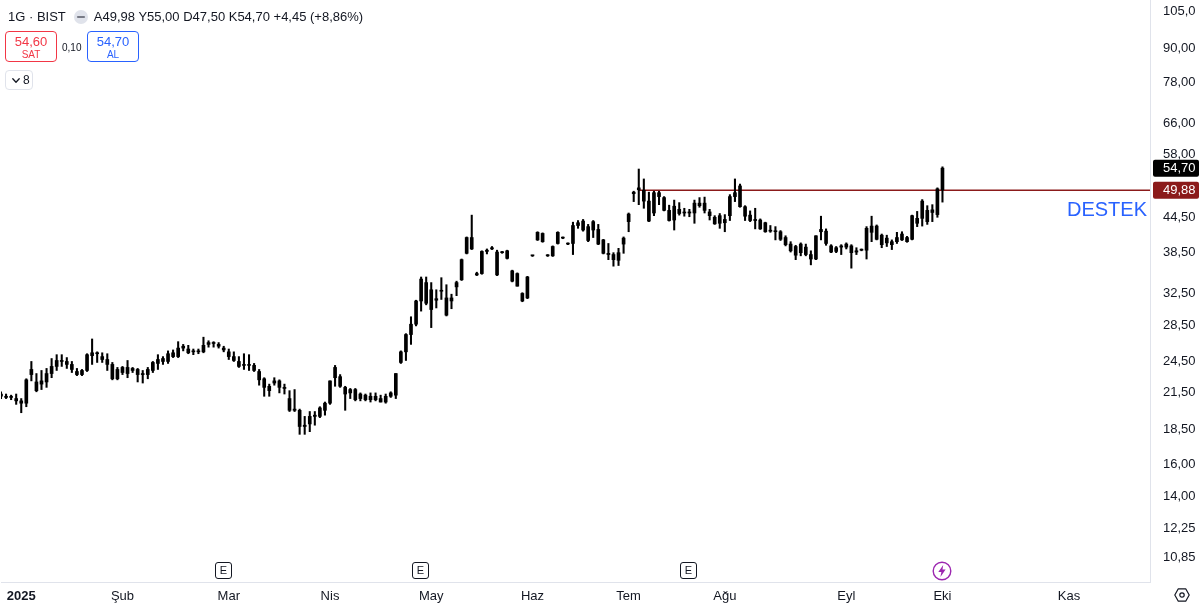 The image size is (1200, 603). Describe the element at coordinates (1107, 208) in the screenshot. I see `series-label: DESTEK` at that location.